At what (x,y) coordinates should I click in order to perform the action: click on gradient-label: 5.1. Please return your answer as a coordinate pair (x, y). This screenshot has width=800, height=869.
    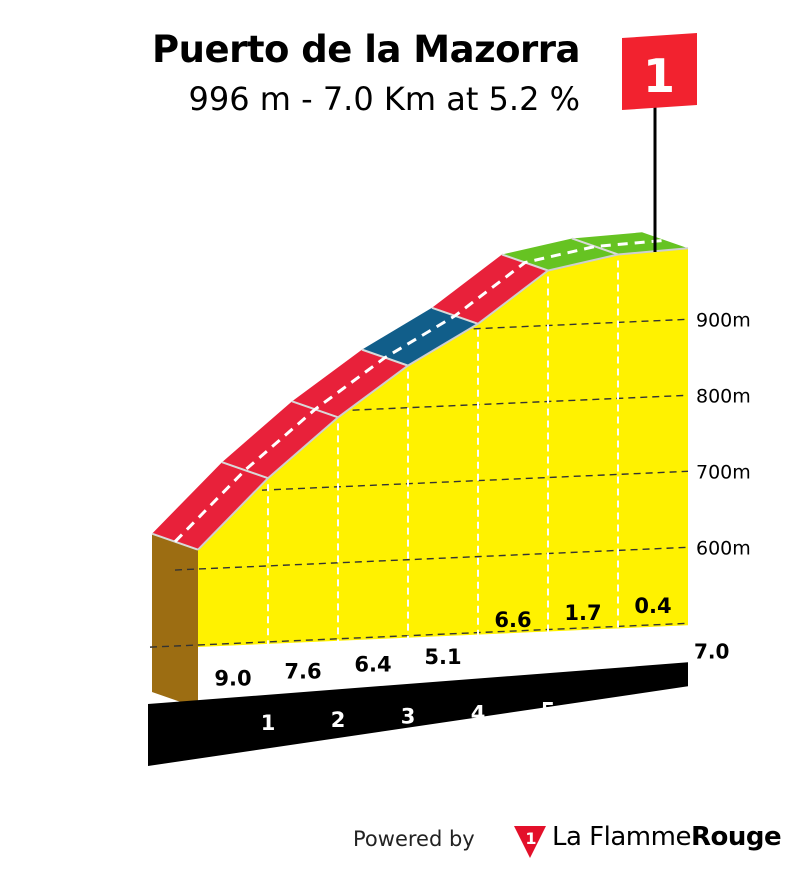
    Looking at the image, I should click on (442, 657).